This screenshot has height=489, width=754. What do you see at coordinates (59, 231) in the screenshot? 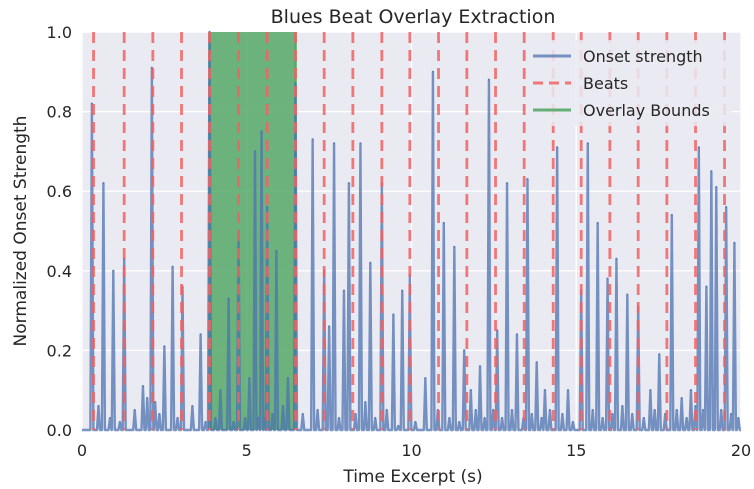
I see `y-tick-labels: 0.0 0.2 0.4 0.6 0.8 1.0` at bounding box center [59, 231].